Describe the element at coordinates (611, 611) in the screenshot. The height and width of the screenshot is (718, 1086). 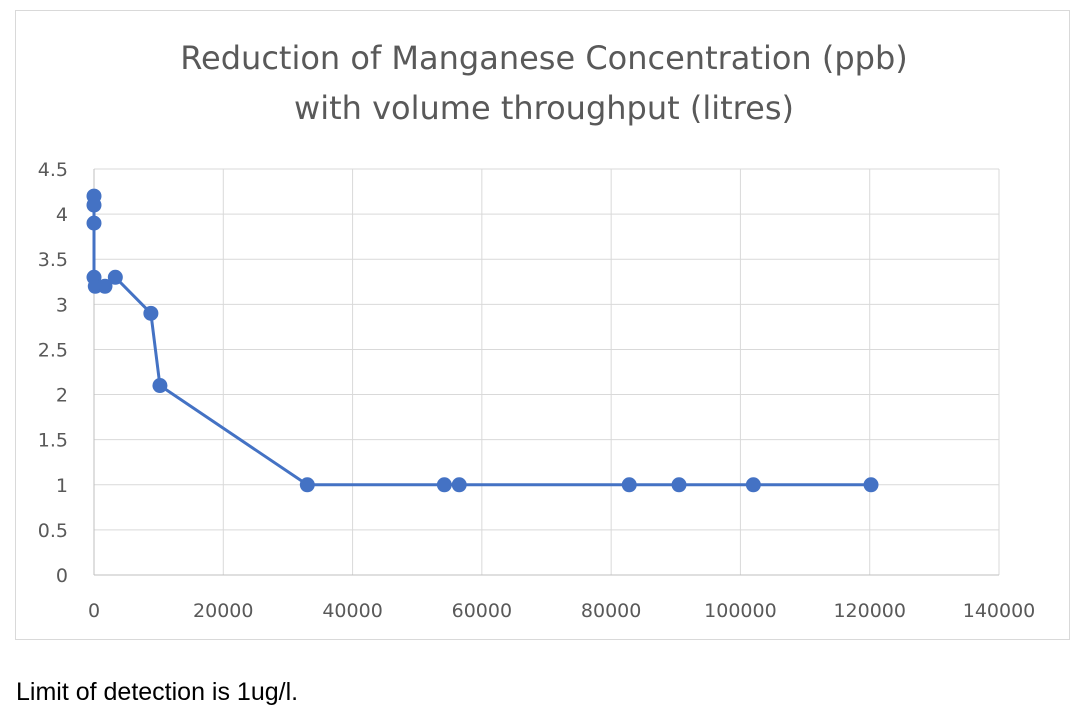
I see `x-tick-label: 80000` at that location.